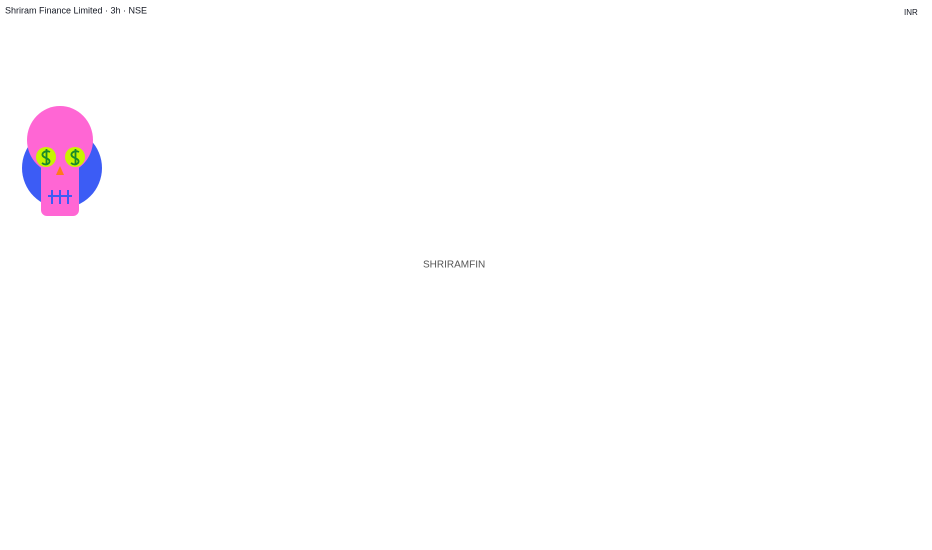  Describe the element at coordinates (76, 10) in the screenshot. I see `chart-title: Shriram Finance Limited · 3h · NSE` at that location.